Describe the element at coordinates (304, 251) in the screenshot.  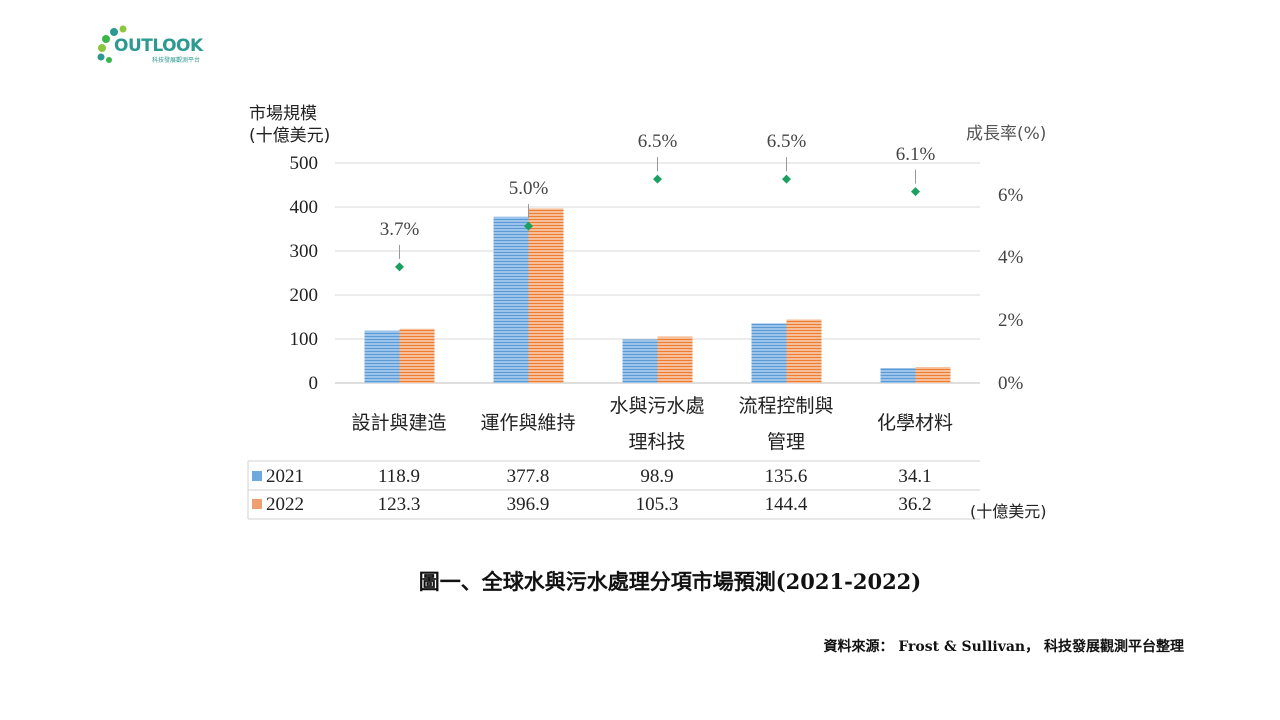
I see `left-tick-label: 300` at that location.